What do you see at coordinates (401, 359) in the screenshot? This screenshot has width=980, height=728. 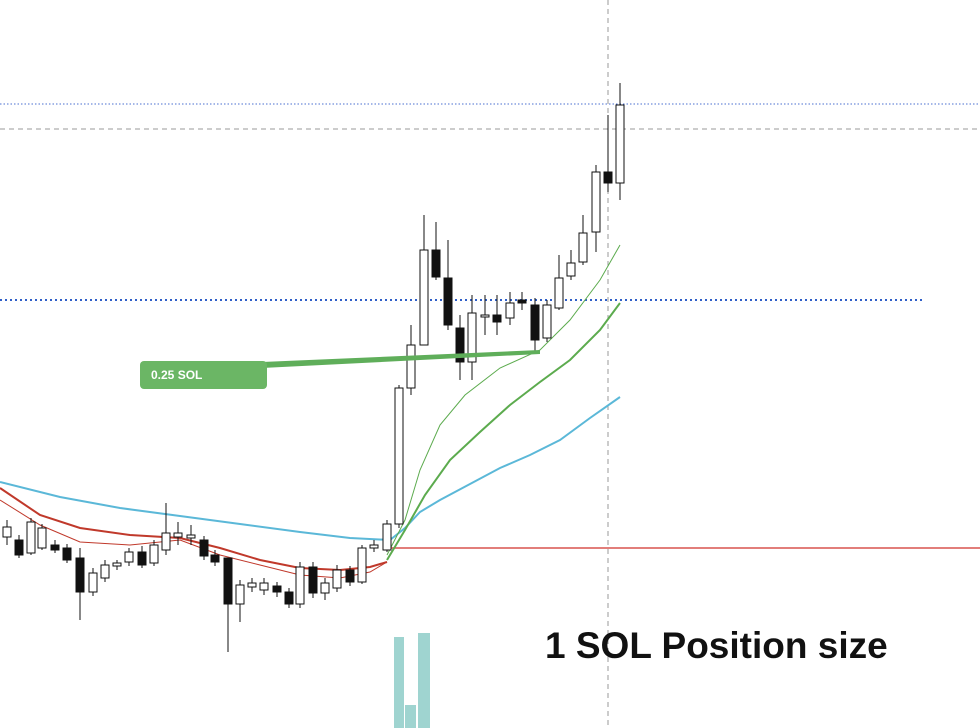 I see `label-connector` at bounding box center [401, 359].